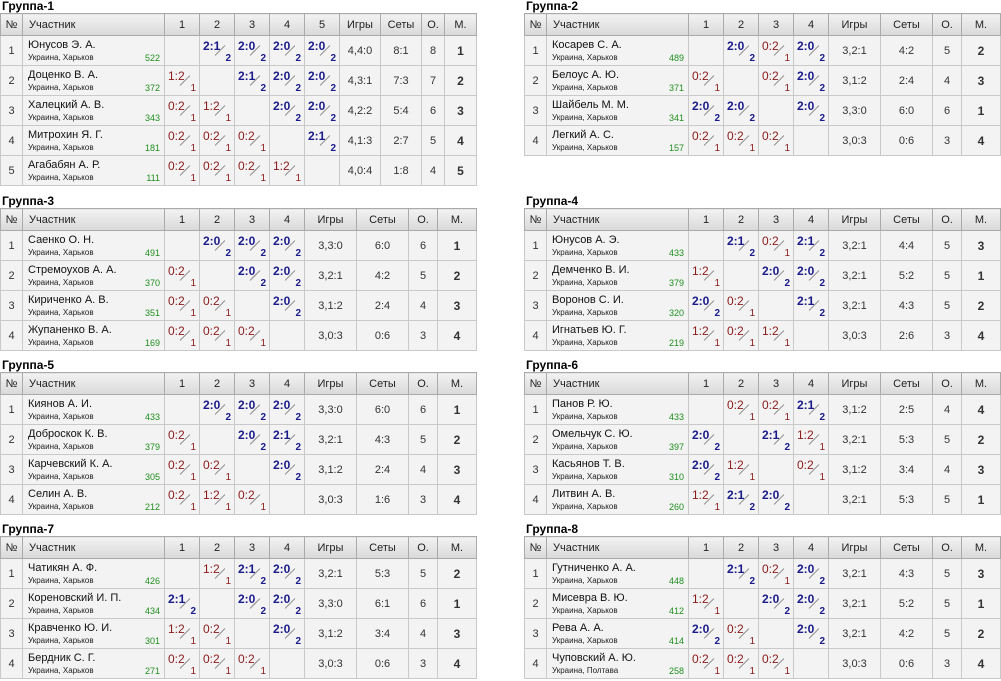 The width and height of the screenshot is (1001, 681). I want to click on group-title: Группа-8, so click(552, 529).